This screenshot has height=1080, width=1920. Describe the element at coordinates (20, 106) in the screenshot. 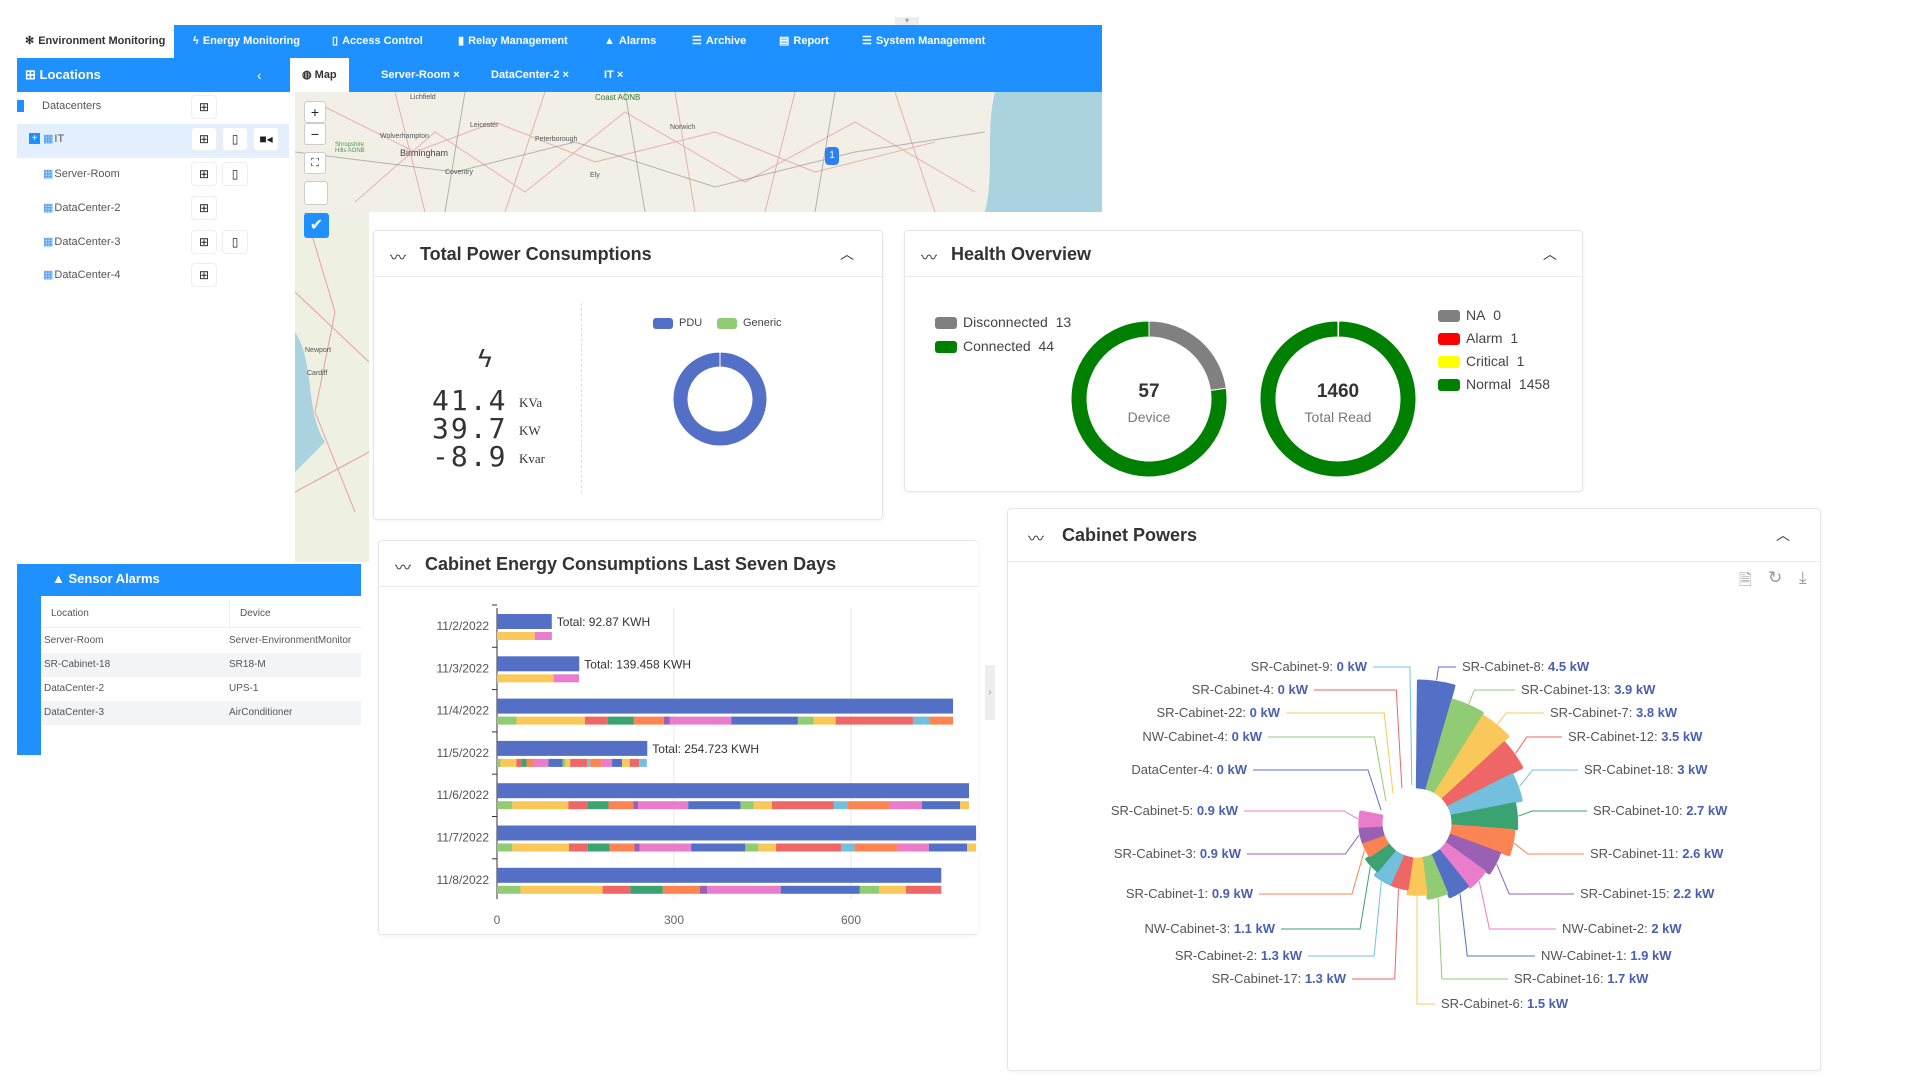

I see `collapse-node-icon` at that location.